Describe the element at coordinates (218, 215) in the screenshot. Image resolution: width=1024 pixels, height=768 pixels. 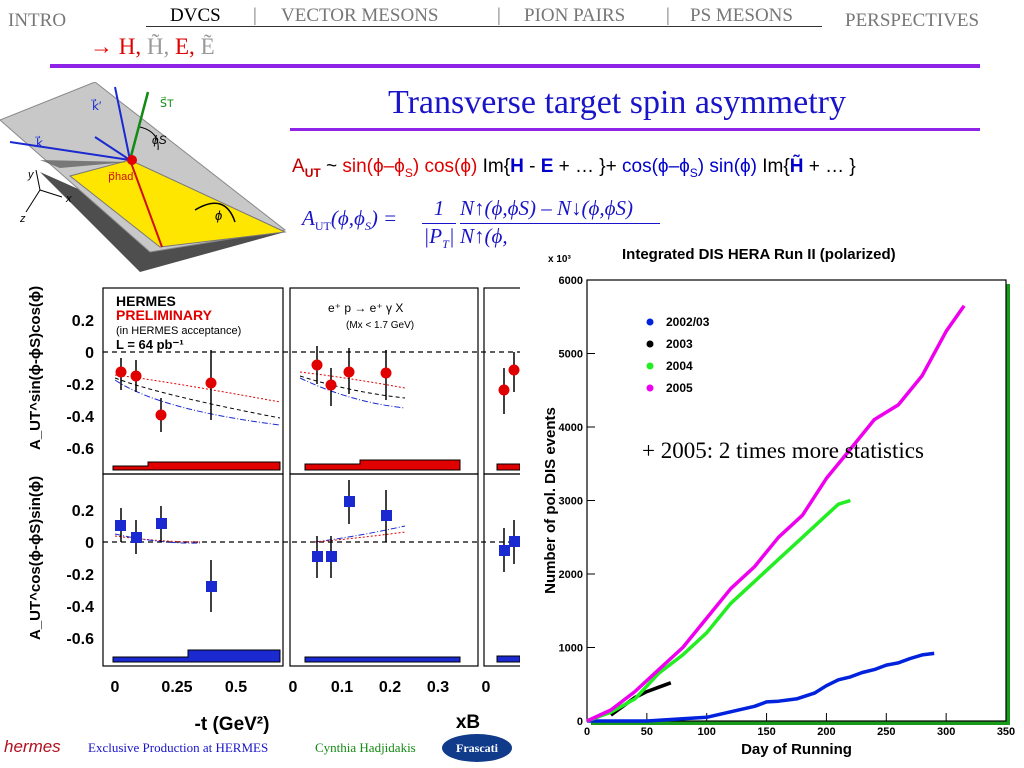
I see `phi-label: ϕ` at that location.